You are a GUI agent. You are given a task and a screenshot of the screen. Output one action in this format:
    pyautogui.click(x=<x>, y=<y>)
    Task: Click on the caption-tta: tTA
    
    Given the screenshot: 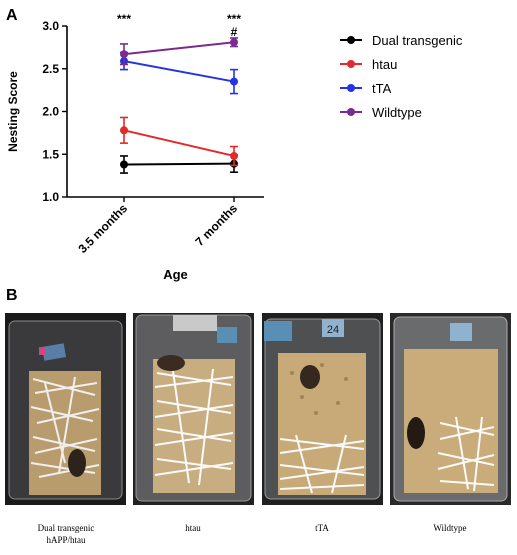 What is the action you would take?
    pyautogui.click(x=322, y=528)
    